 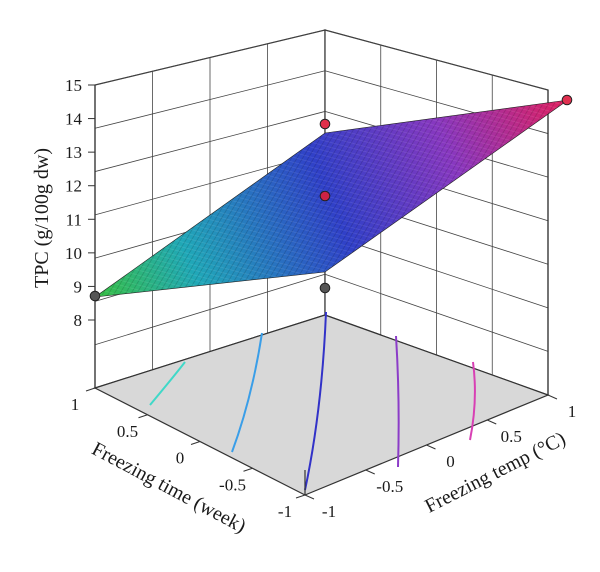 What do you see at coordinates (127, 431) in the screenshot?
I see `x-tick-label: 0.5` at bounding box center [127, 431].